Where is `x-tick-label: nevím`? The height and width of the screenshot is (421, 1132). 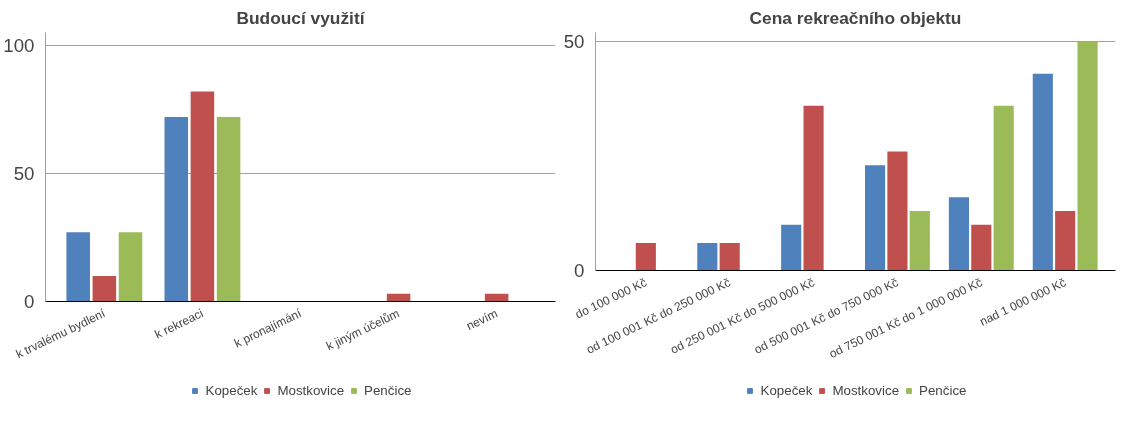 x-tick-label: nevím is located at coordinates (482, 320).